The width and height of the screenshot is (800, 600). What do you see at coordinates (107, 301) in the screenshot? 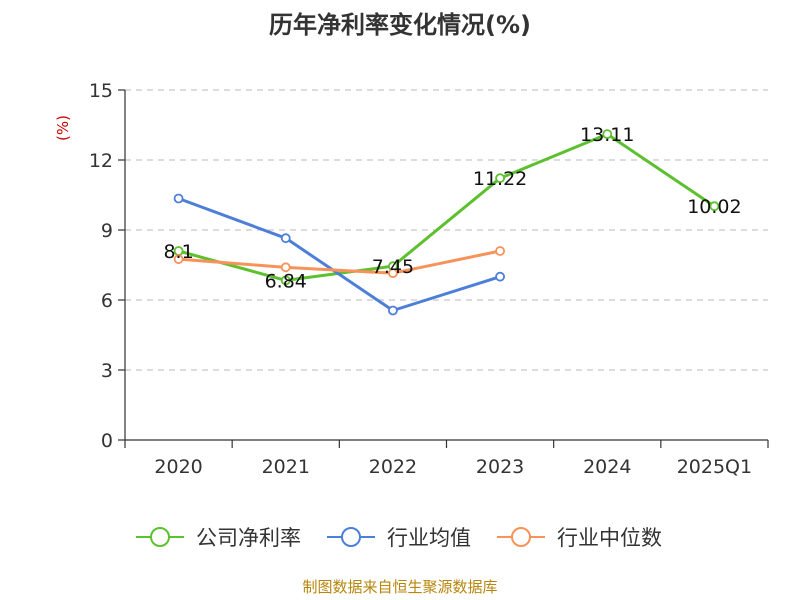
I see `y-tick-label: 6` at bounding box center [107, 301].